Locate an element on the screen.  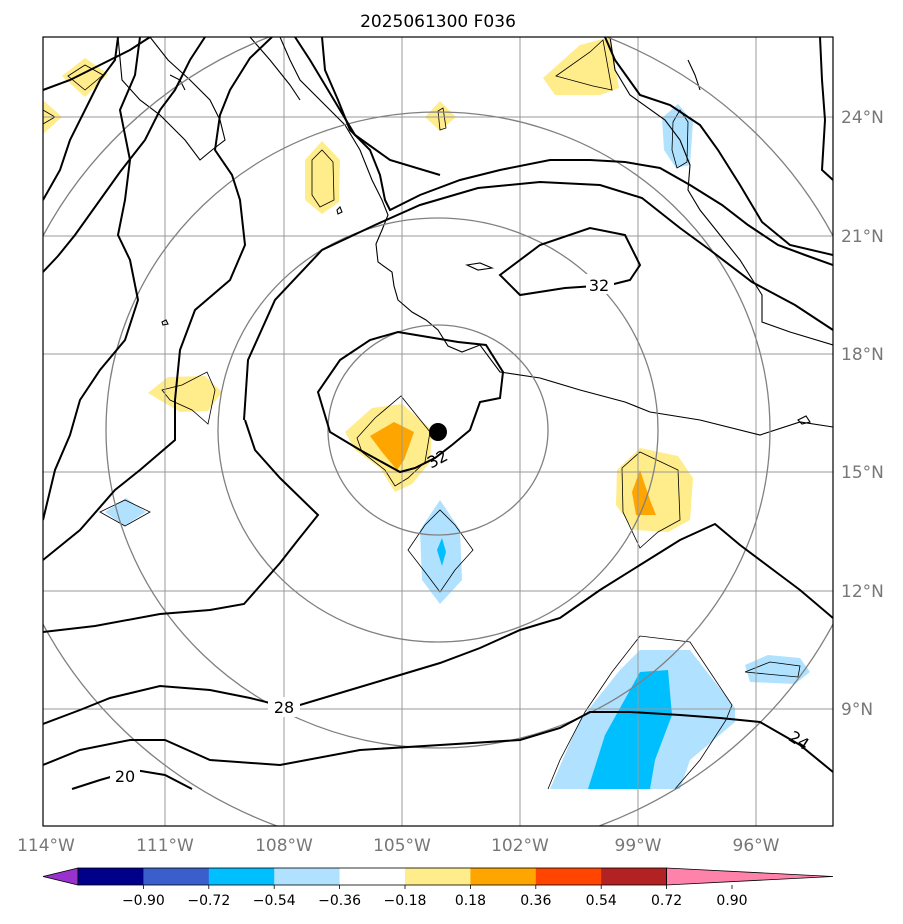
lon-label: 108°W is located at coordinates (284, 846).